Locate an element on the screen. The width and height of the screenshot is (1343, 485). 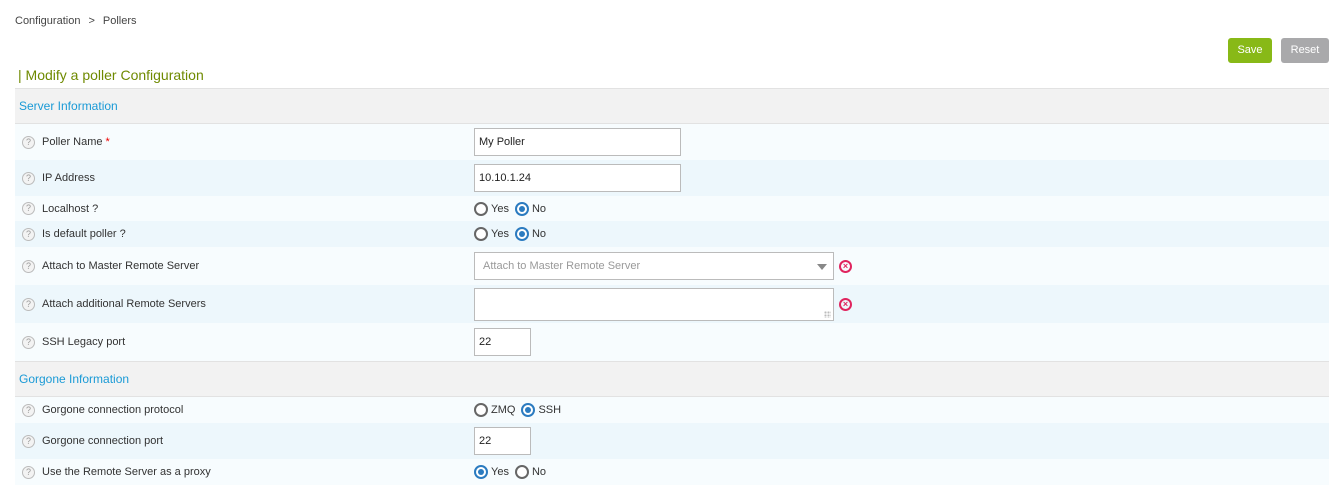
default-poller-yes-radio: Yes is located at coordinates (491, 234).